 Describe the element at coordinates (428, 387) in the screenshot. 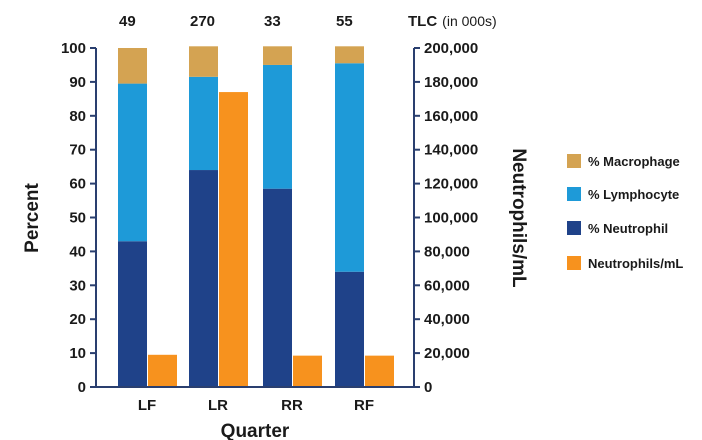

I see `y-tick-label-right: 0` at that location.